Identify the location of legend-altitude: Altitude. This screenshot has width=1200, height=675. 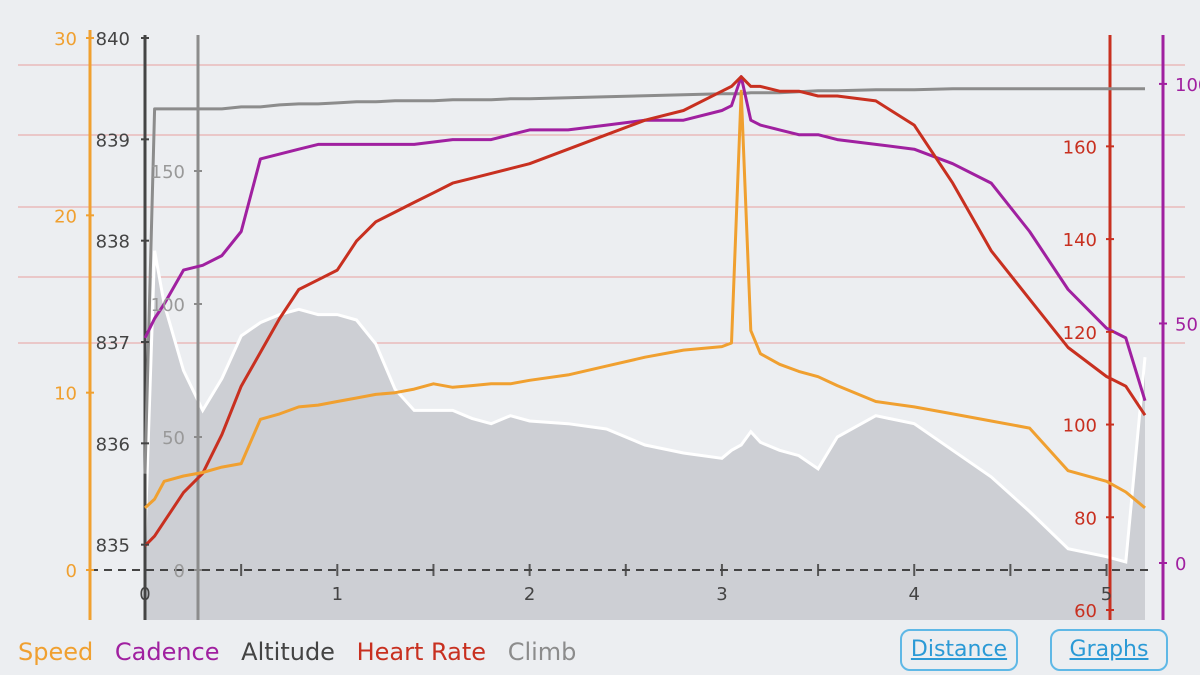
(288, 652).